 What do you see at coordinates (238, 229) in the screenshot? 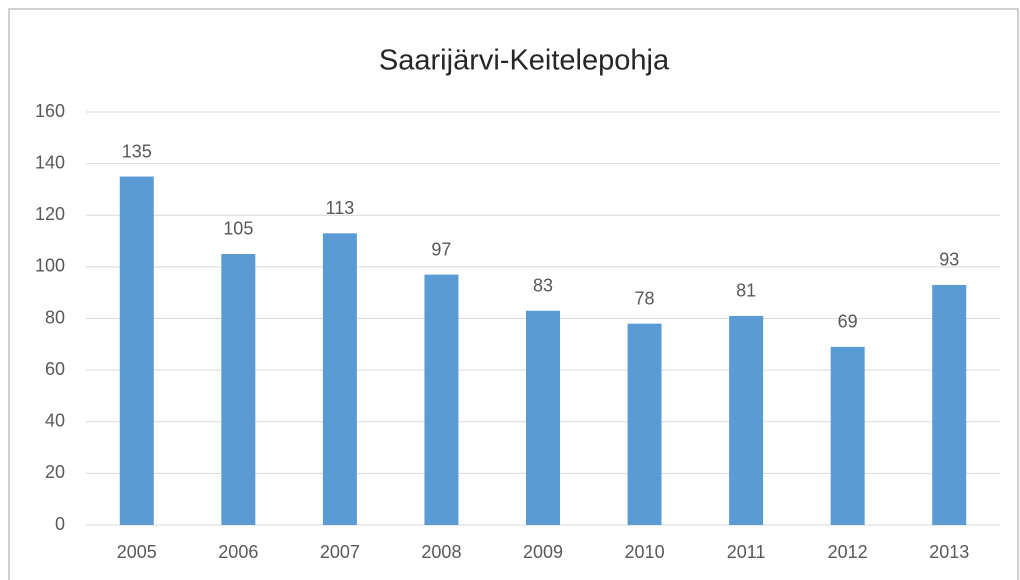
I see `data-label: 105` at bounding box center [238, 229].